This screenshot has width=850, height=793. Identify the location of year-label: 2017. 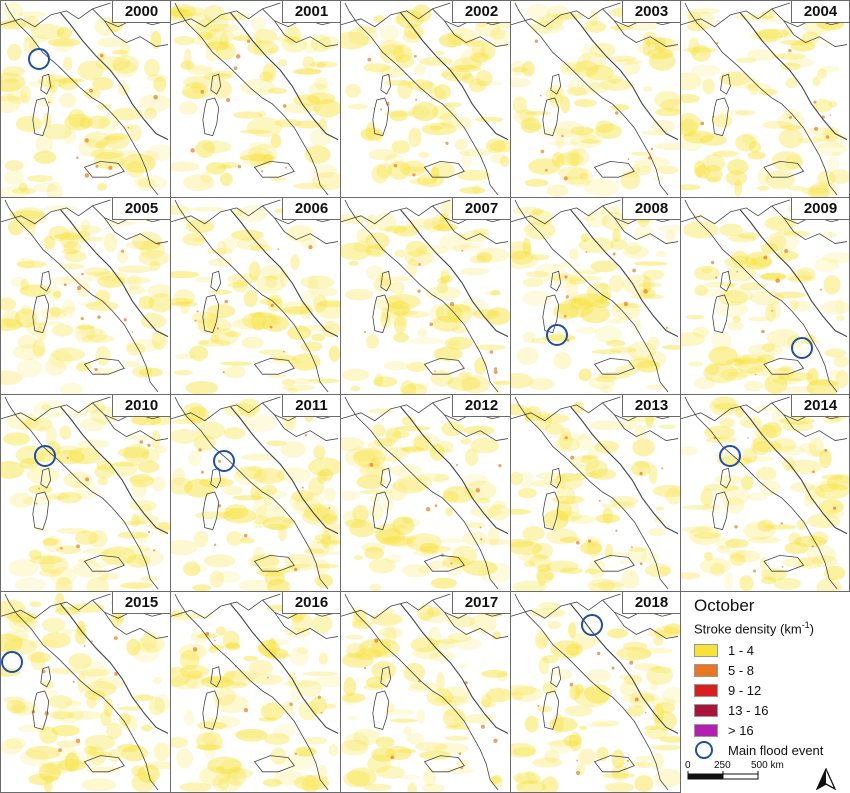
(481, 603).